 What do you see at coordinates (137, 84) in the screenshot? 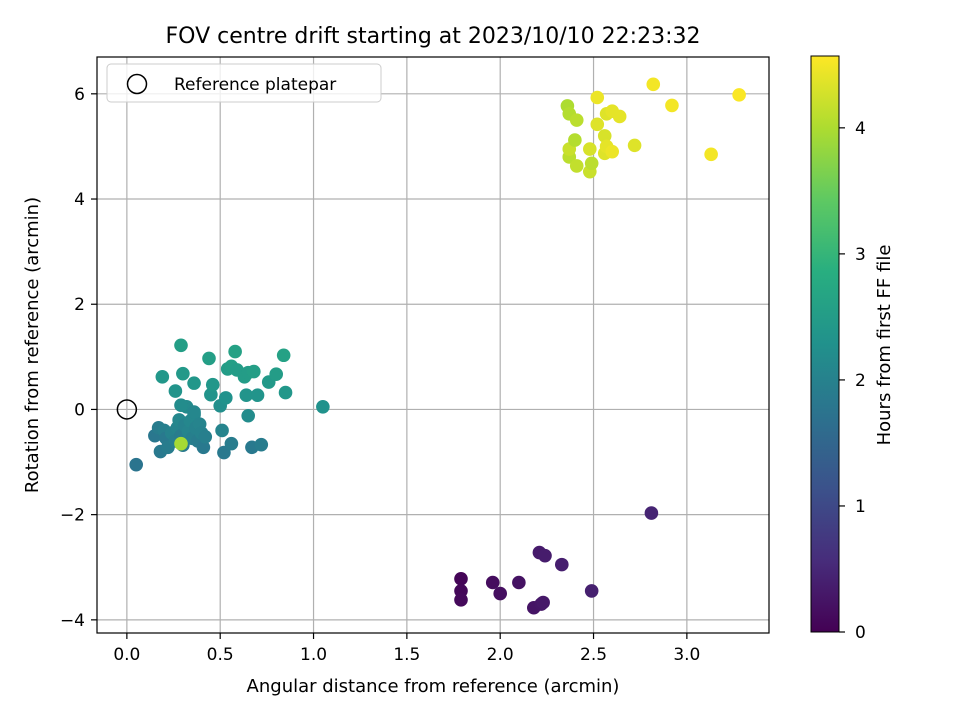
I see `legend-marker-circle` at bounding box center [137, 84].